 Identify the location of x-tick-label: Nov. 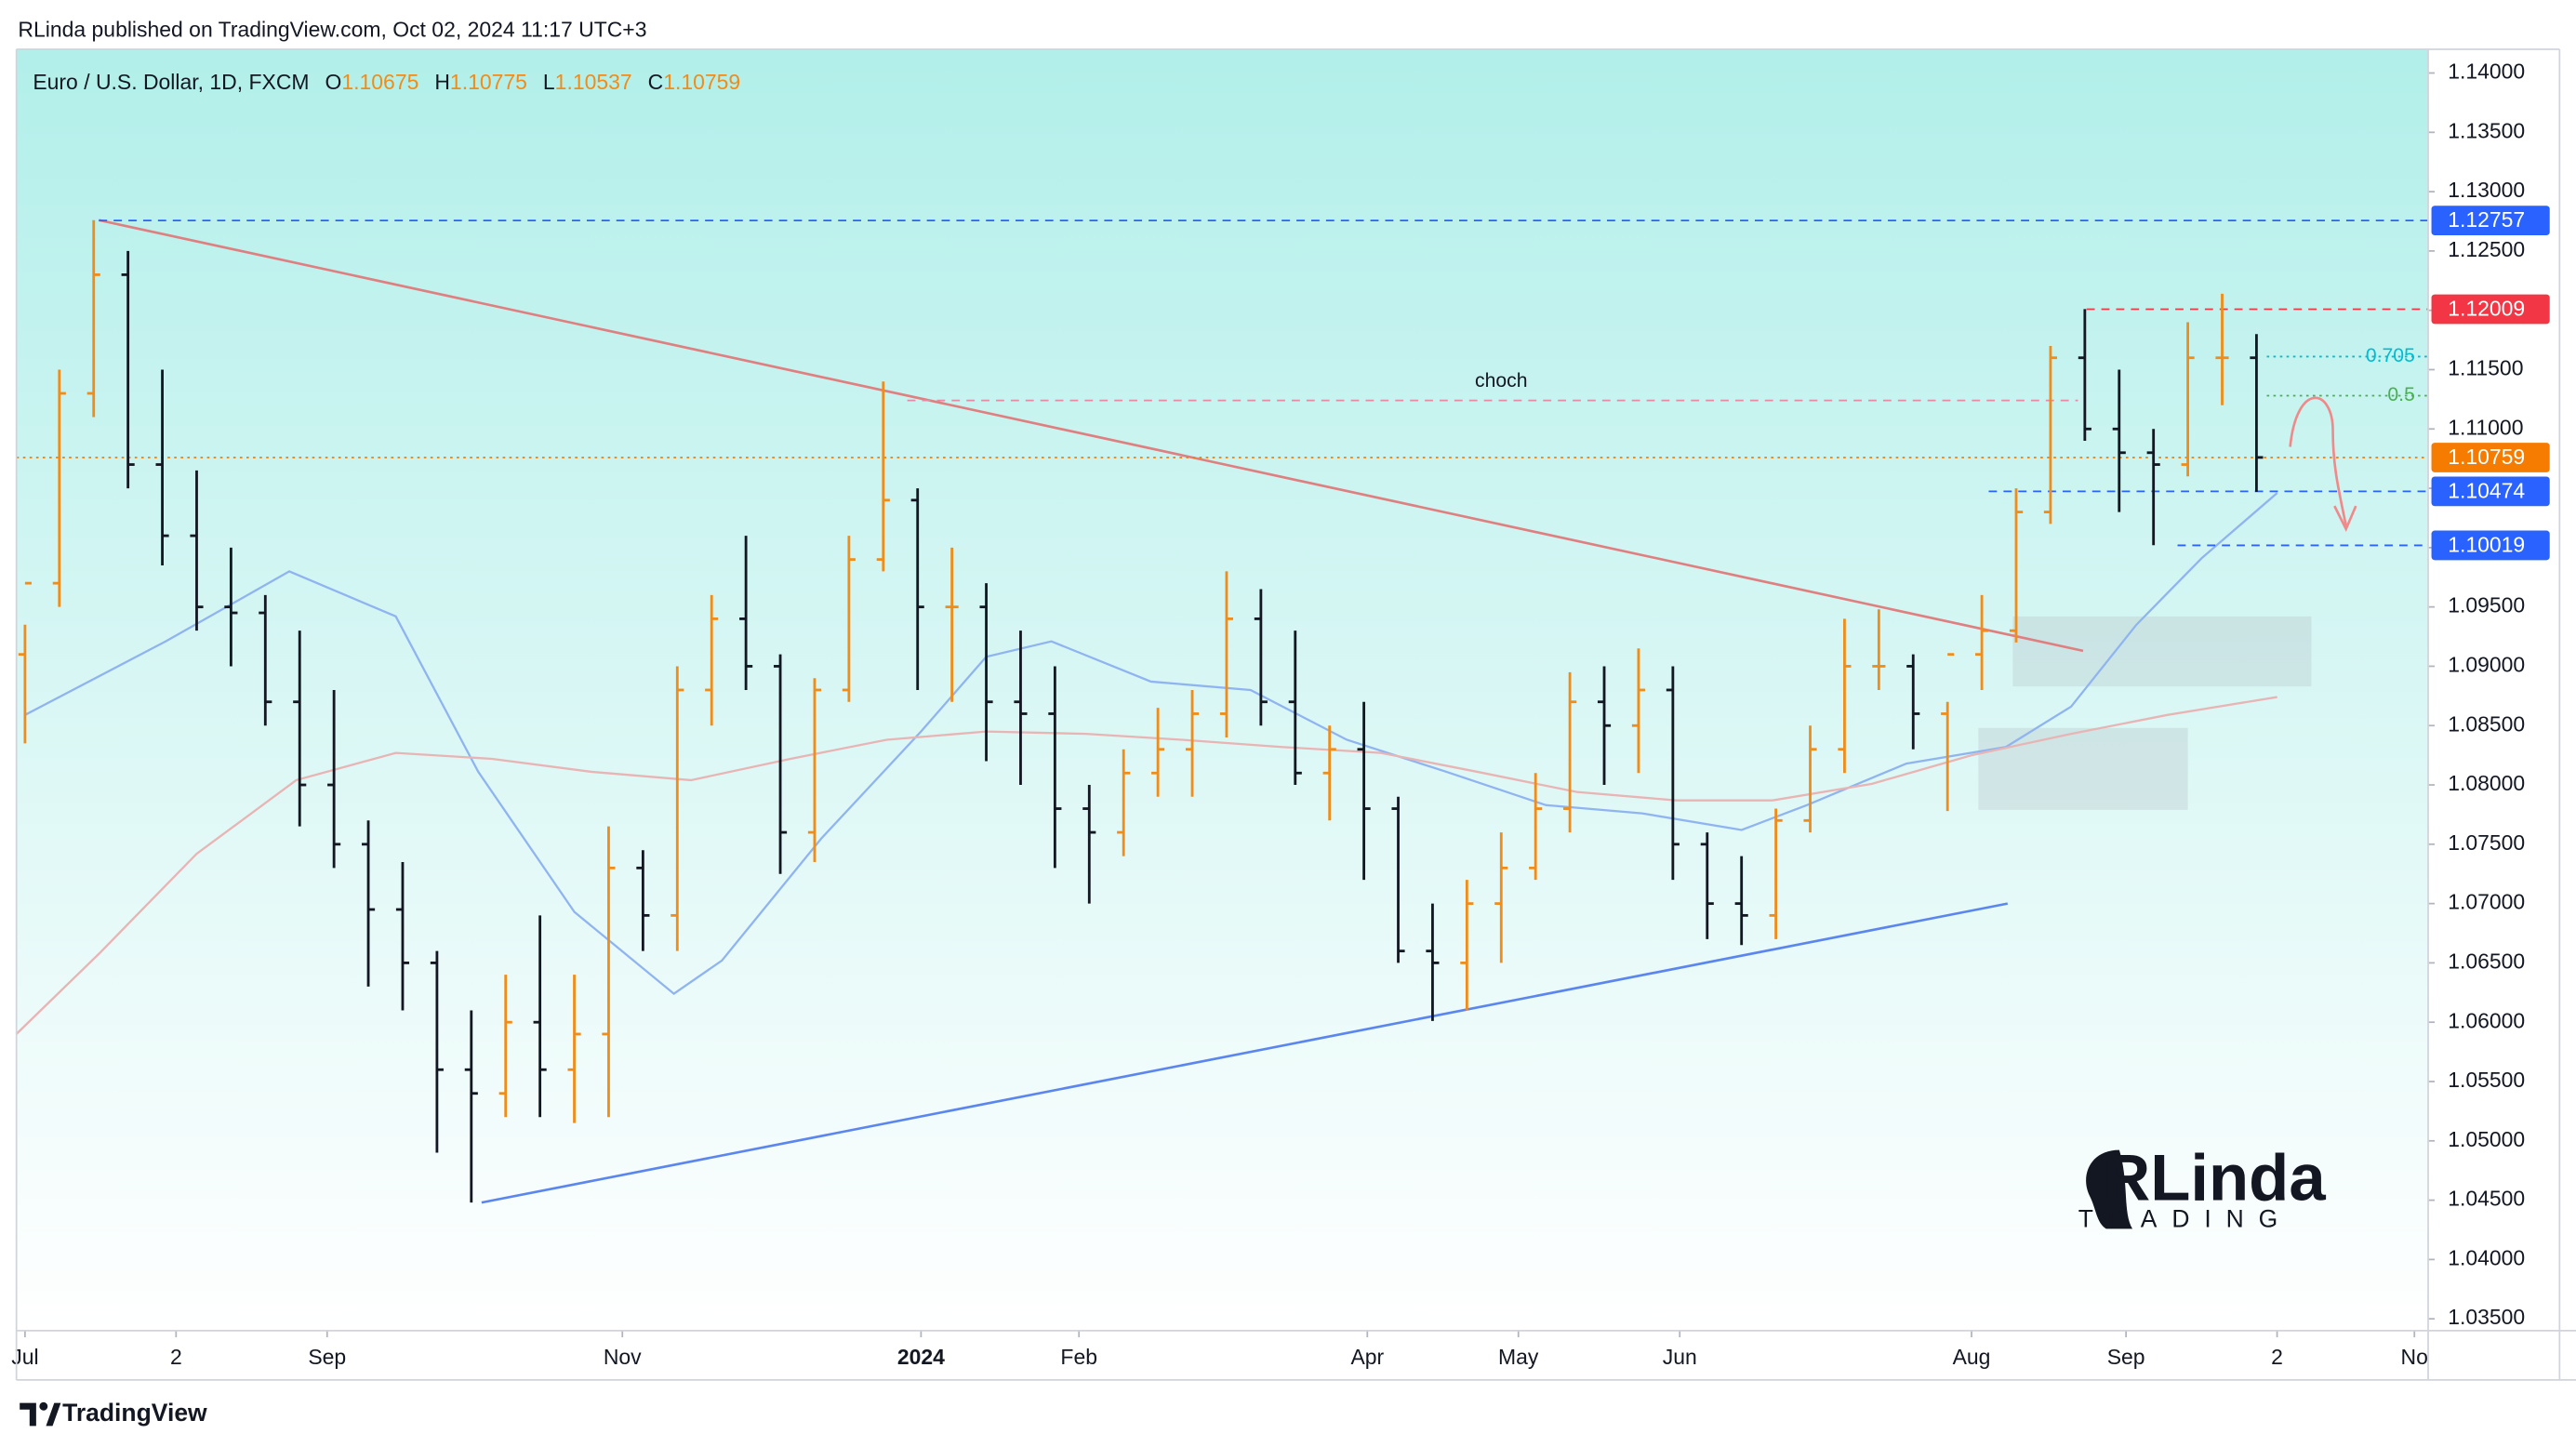
(623, 1357).